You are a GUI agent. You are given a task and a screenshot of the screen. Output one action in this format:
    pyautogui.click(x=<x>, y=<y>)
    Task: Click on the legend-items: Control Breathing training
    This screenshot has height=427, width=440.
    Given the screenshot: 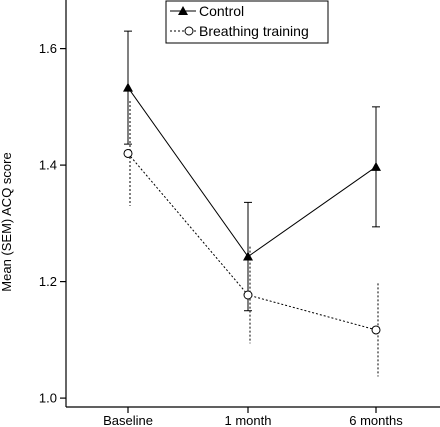 What is the action you would take?
    pyautogui.click(x=239, y=21)
    